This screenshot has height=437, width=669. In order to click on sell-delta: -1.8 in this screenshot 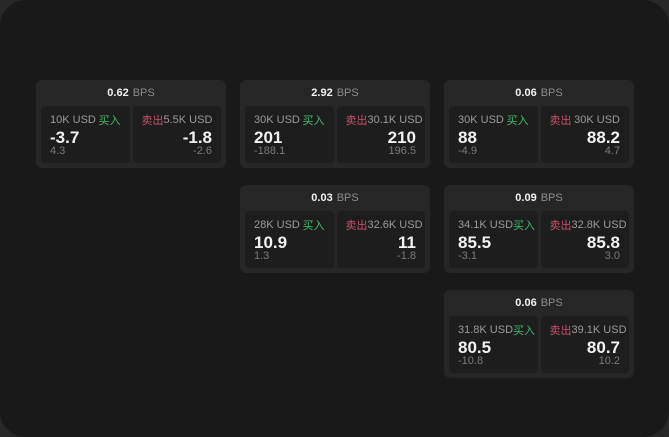, I will do `click(406, 256)`.